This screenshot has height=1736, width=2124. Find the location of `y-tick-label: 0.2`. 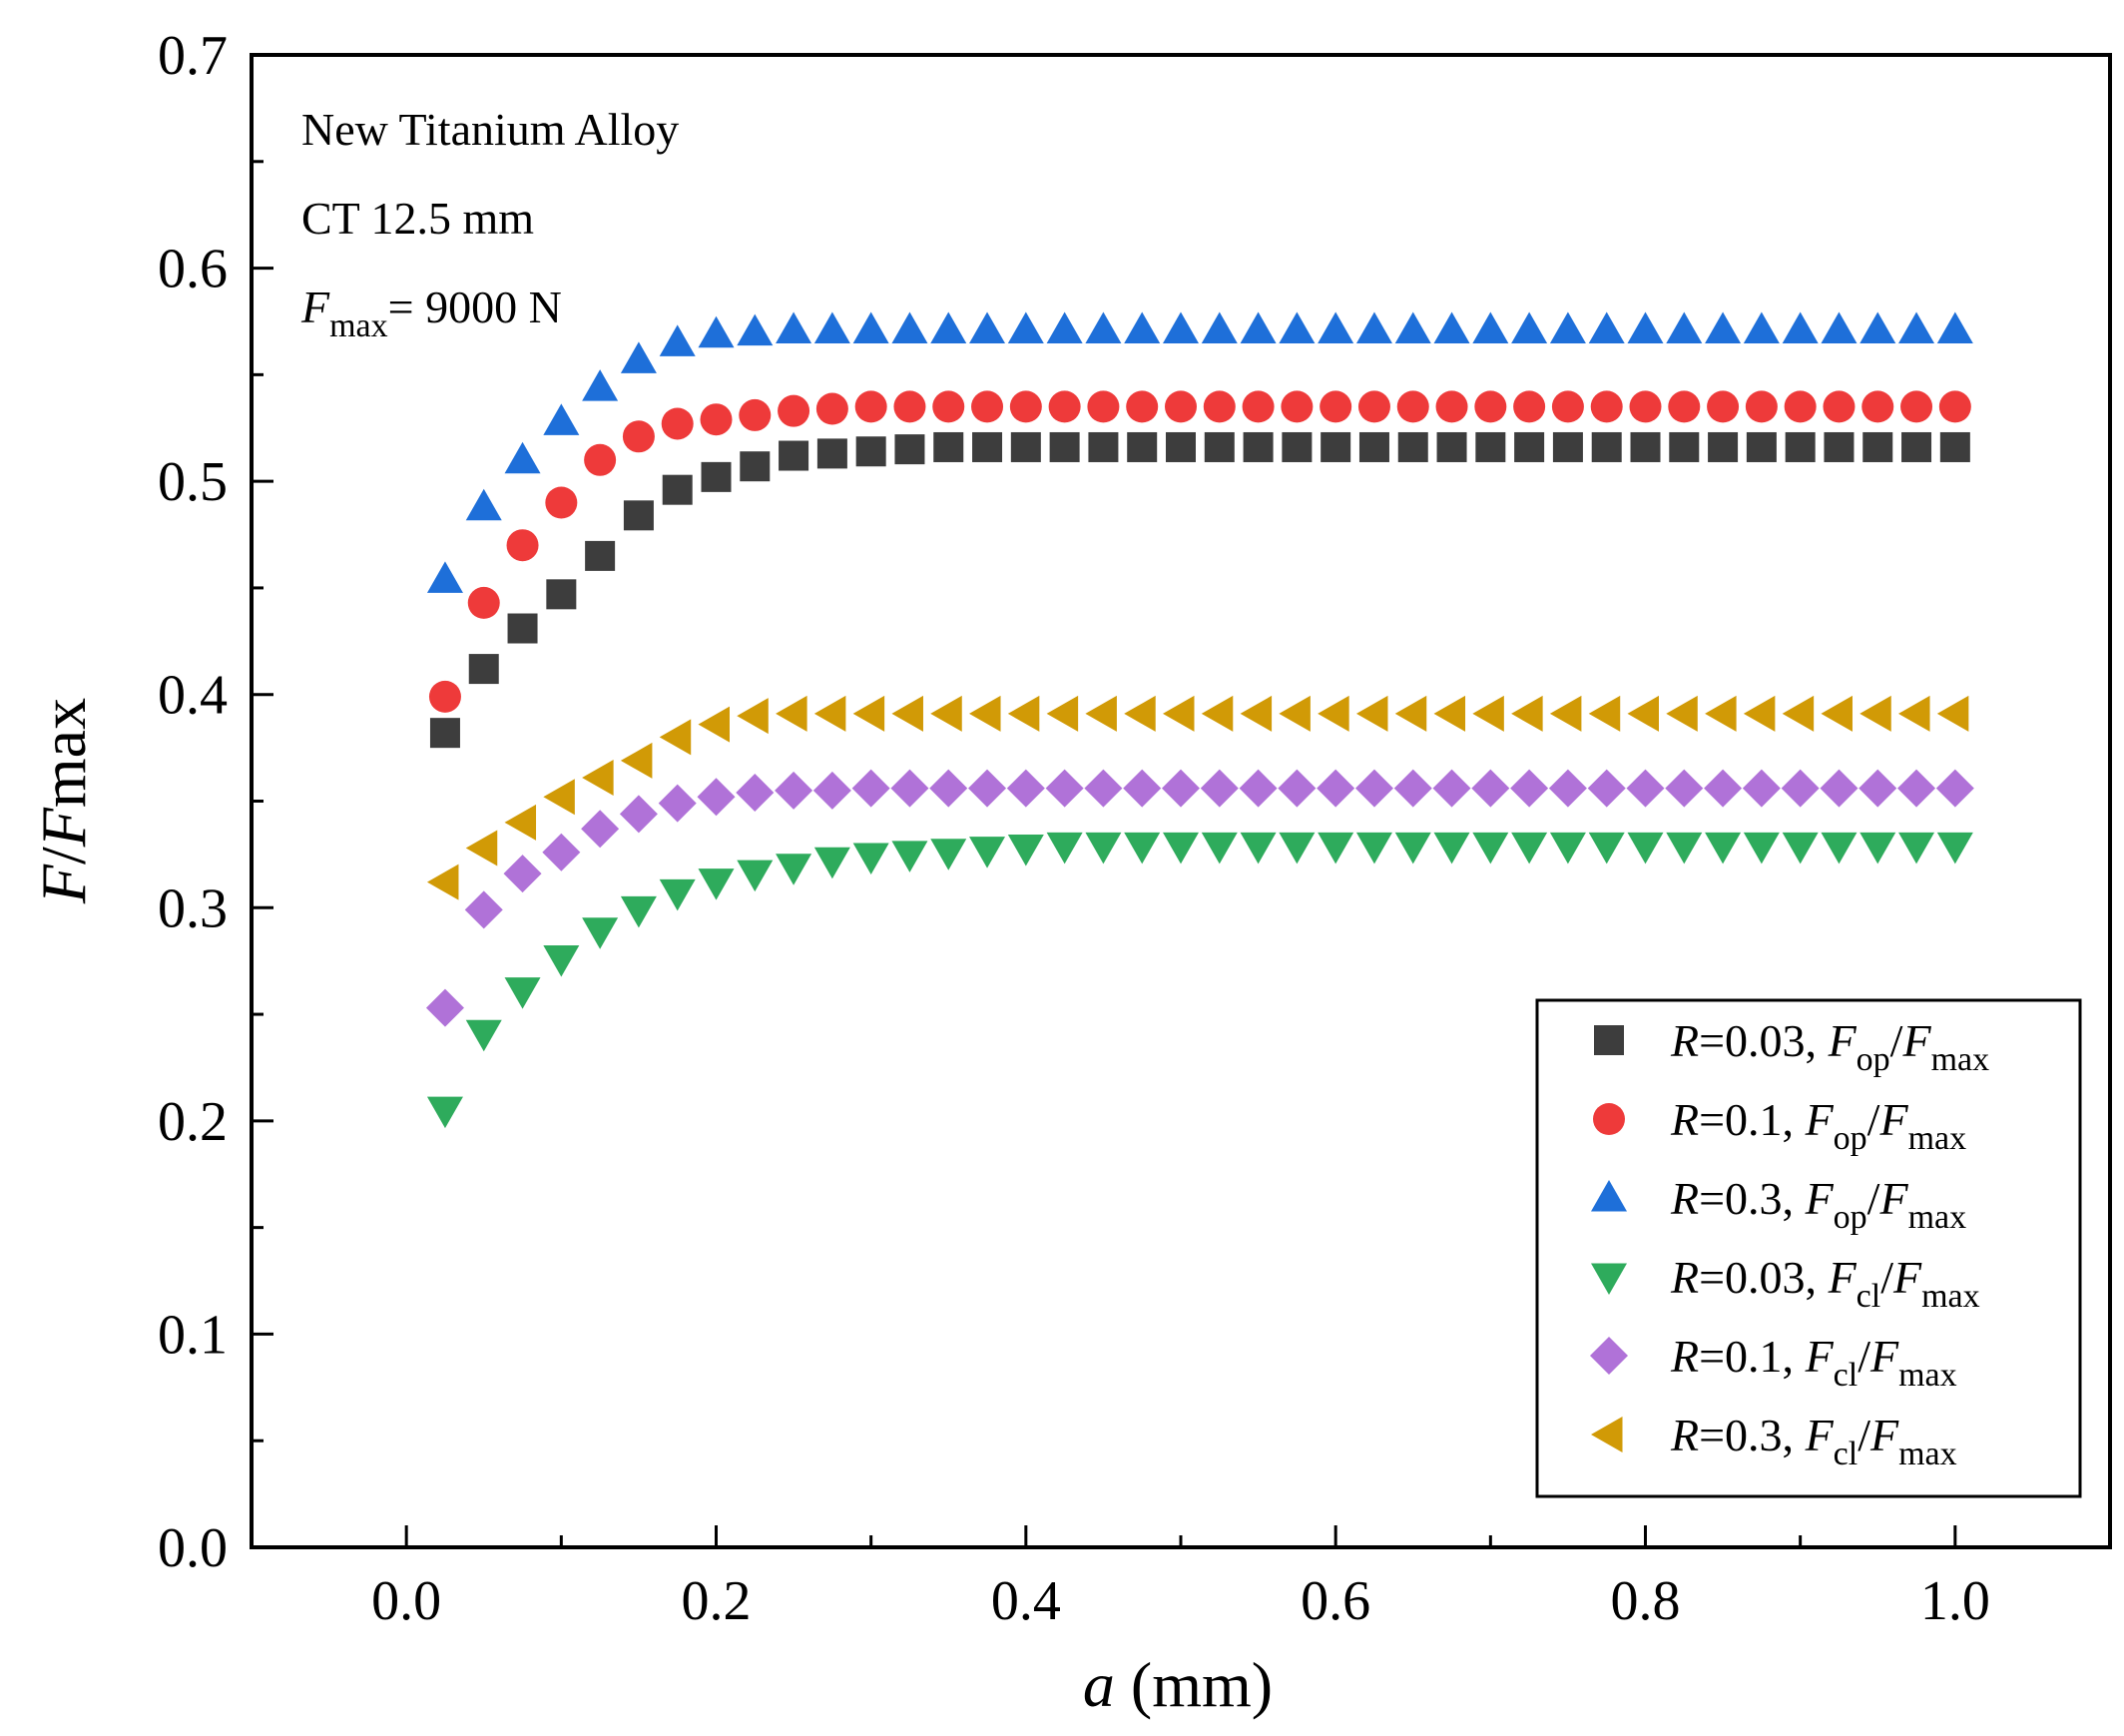

y-tick-label: 0.2 is located at coordinates (193, 1122).